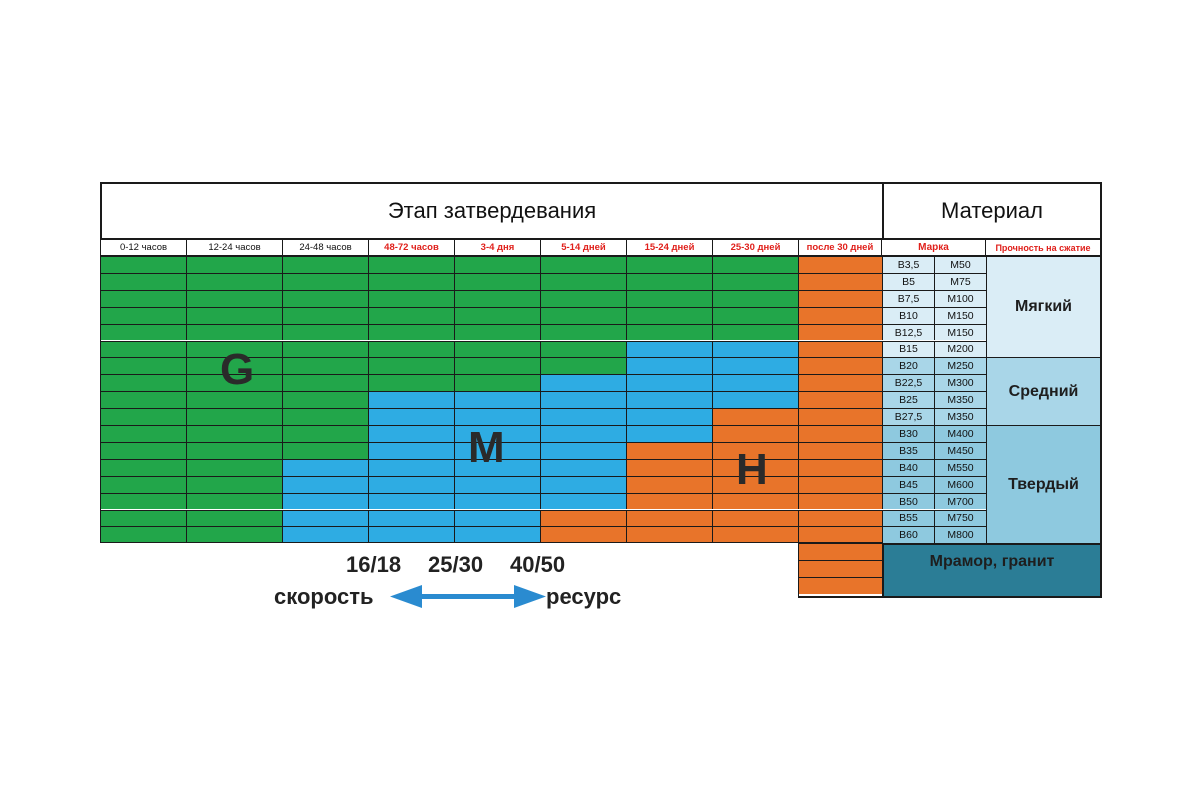 Image resolution: width=1200 pixels, height=800 pixels. I want to click on legend-number: 16/18, so click(374, 564).